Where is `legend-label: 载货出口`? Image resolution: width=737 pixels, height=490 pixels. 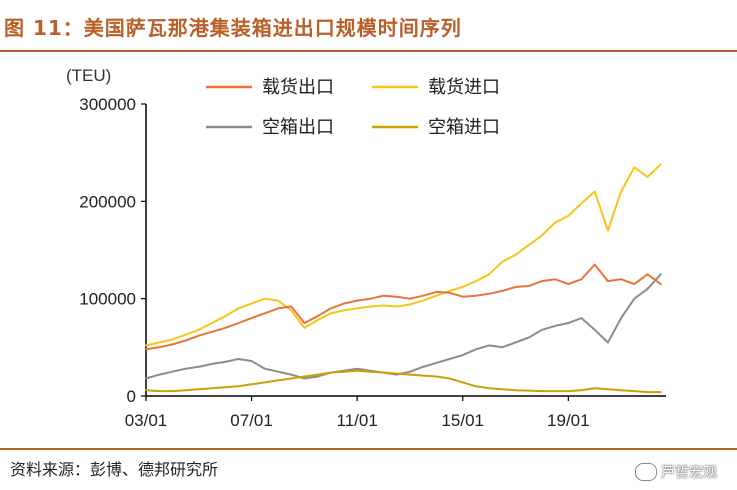 legend-label: 载货出口 is located at coordinates (298, 87).